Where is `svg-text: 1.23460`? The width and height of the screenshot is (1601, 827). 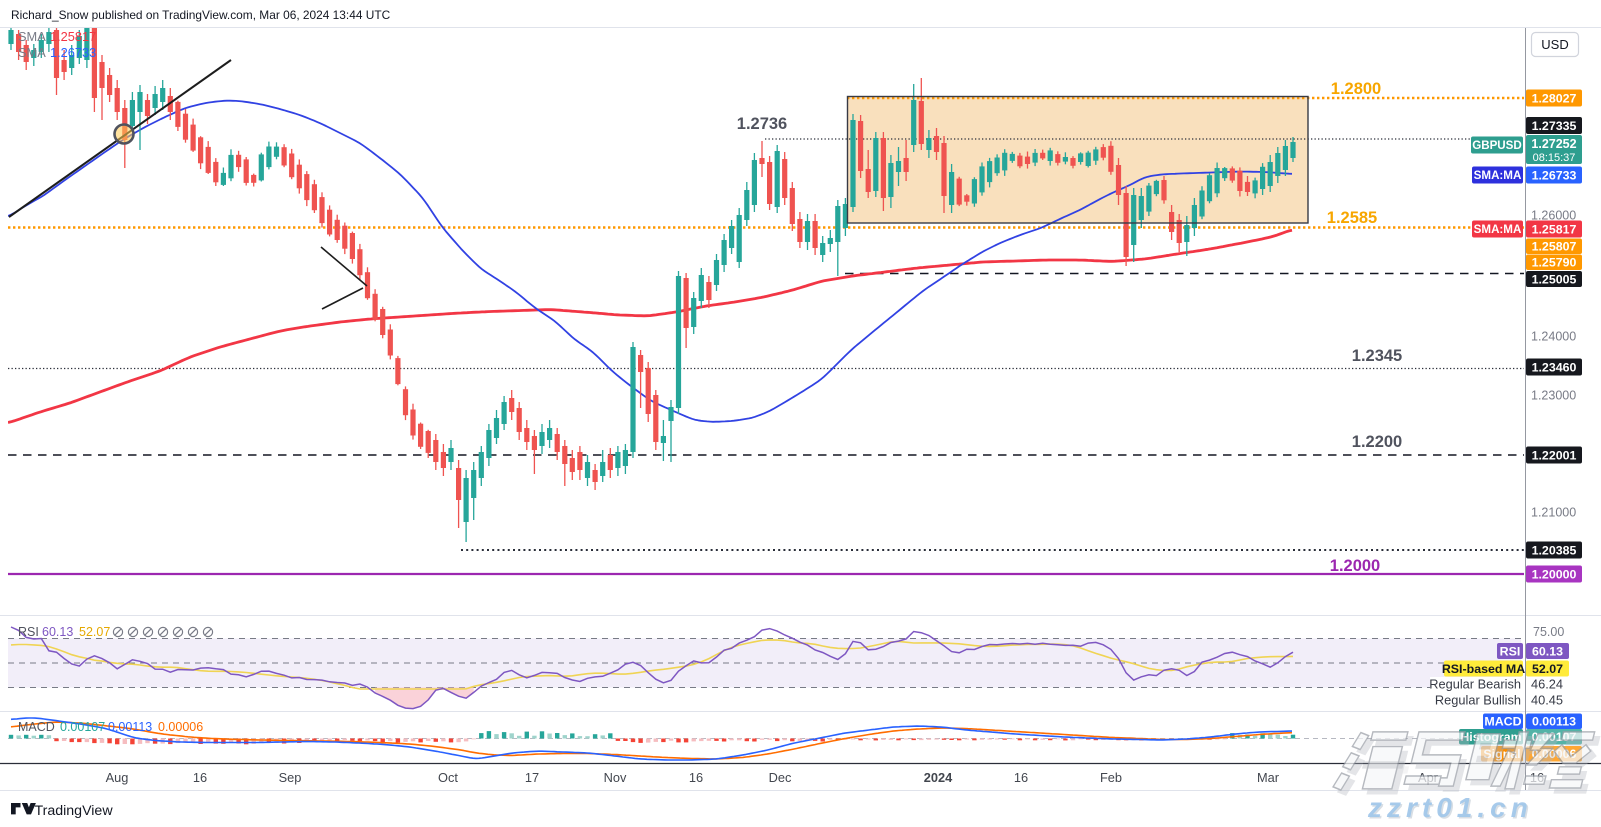 svg-text: 1.23460 is located at coordinates (1554, 367).